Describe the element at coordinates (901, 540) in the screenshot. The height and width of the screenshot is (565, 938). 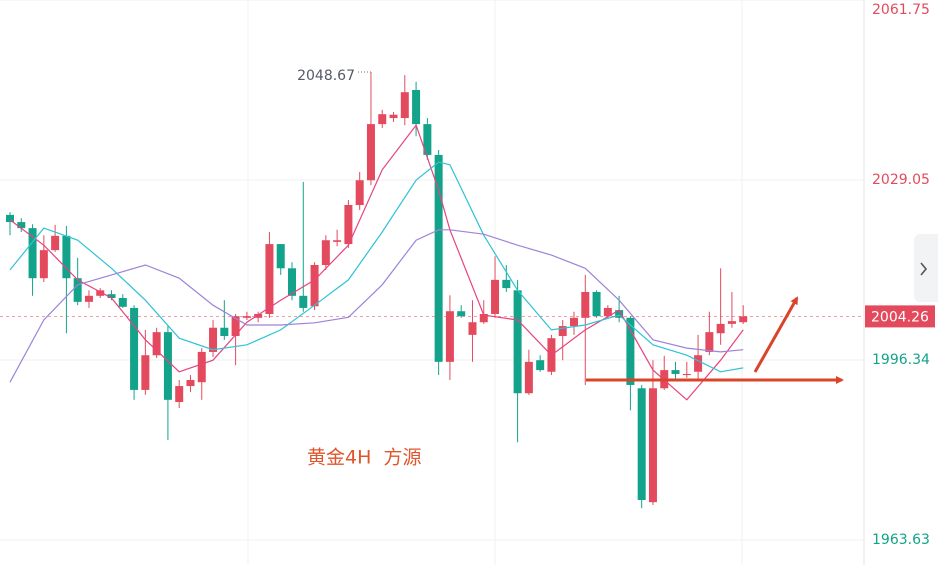
I see `y-tick-label: 1963.63` at that location.